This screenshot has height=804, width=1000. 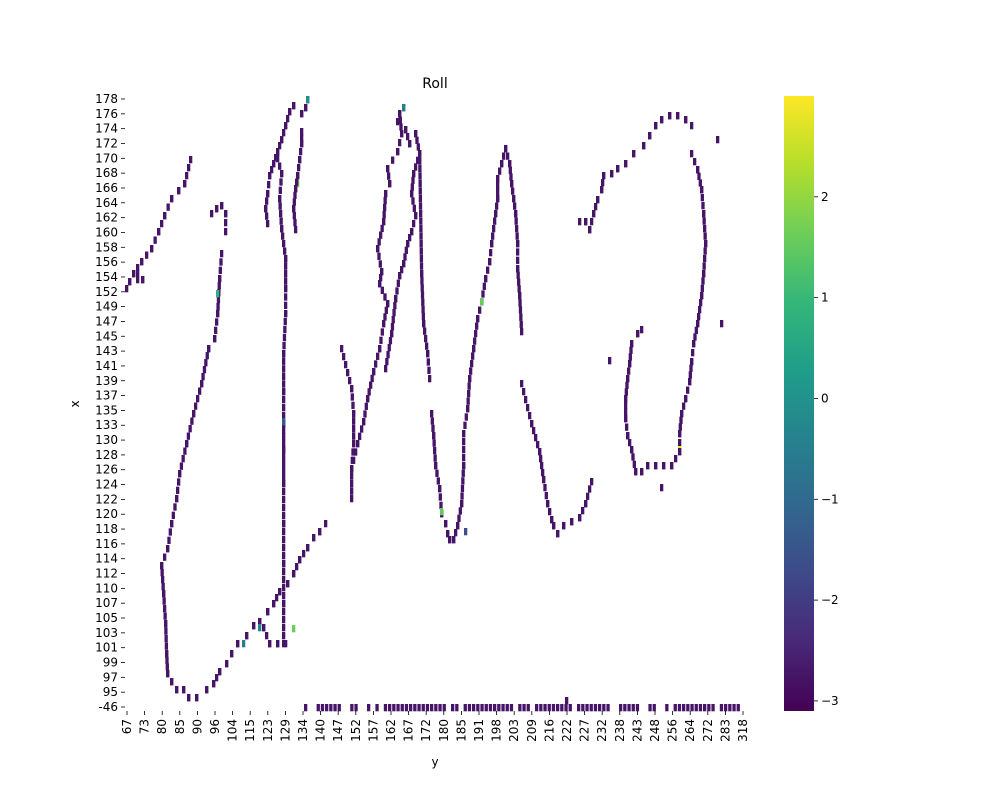 I want to click on x-tick-label: 152, so click(x=356, y=730).